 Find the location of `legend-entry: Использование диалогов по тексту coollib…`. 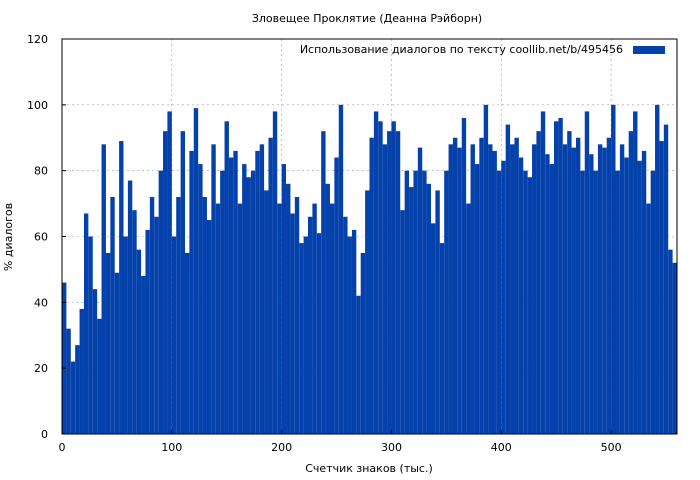

legend-entry: Использование диалогов по тексту coollib… is located at coordinates (461, 49).